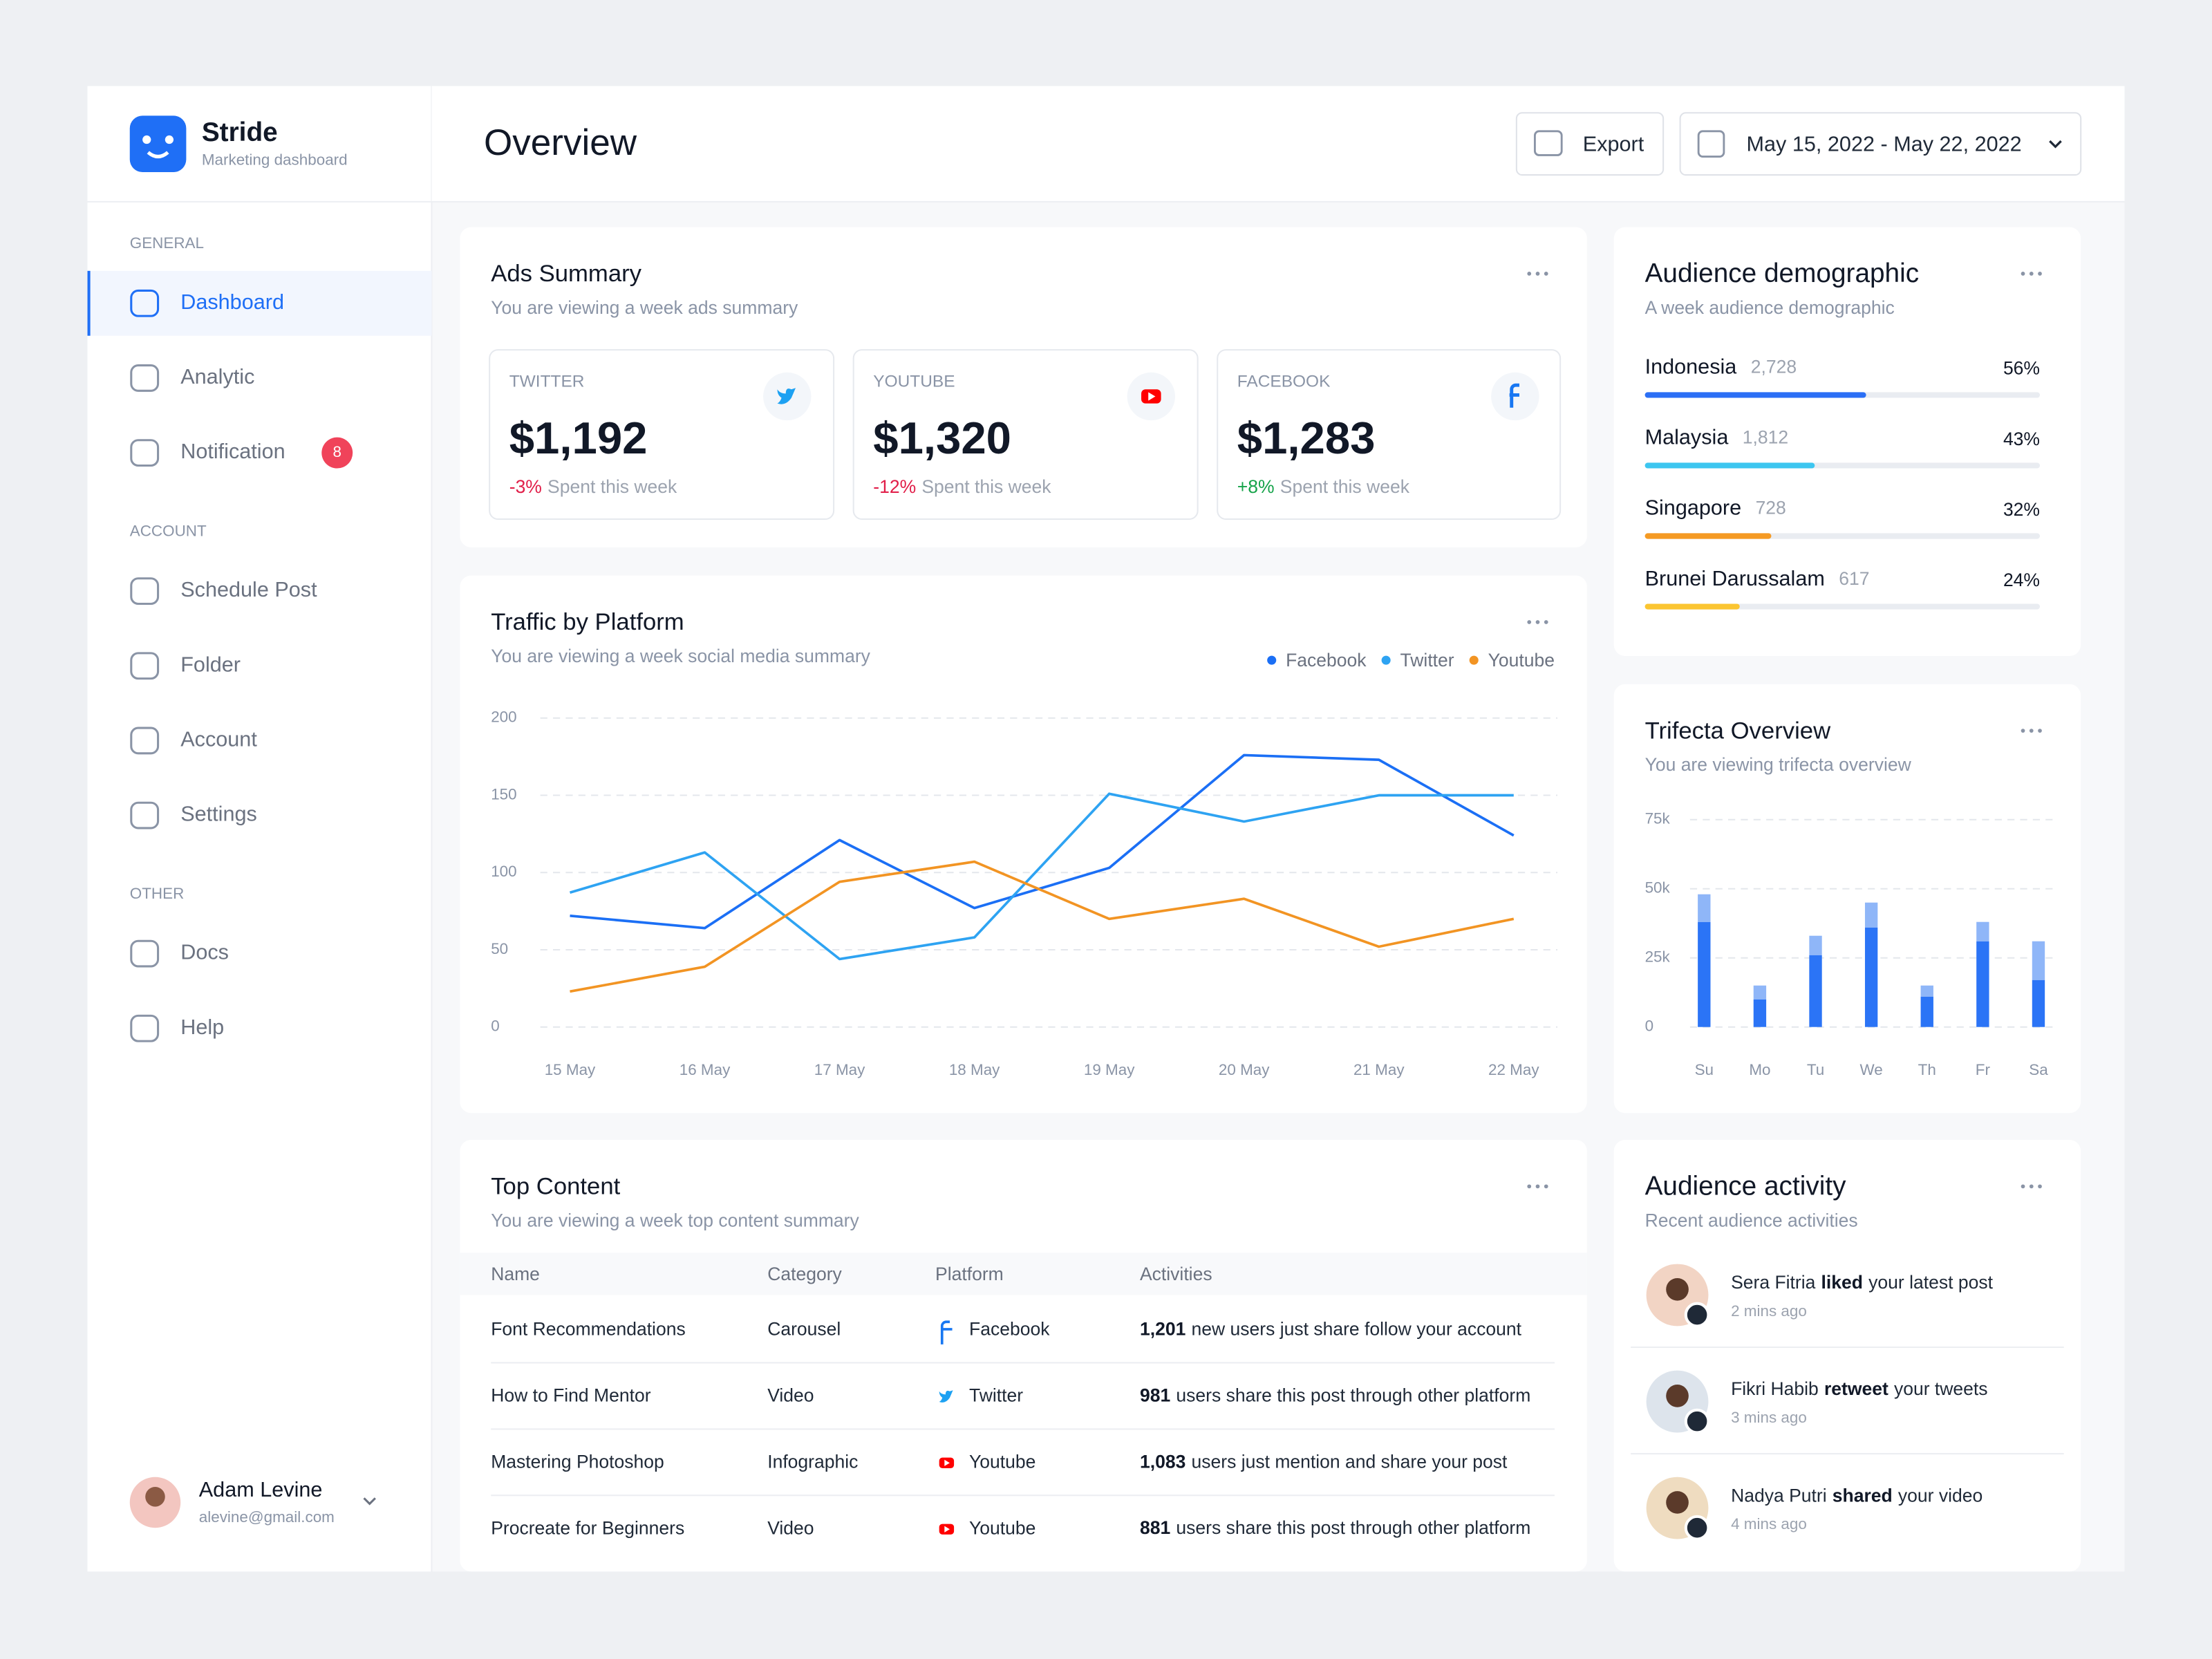 The image size is (2212, 1659). What do you see at coordinates (169, 139) in the screenshot?
I see `logo-eye` at bounding box center [169, 139].